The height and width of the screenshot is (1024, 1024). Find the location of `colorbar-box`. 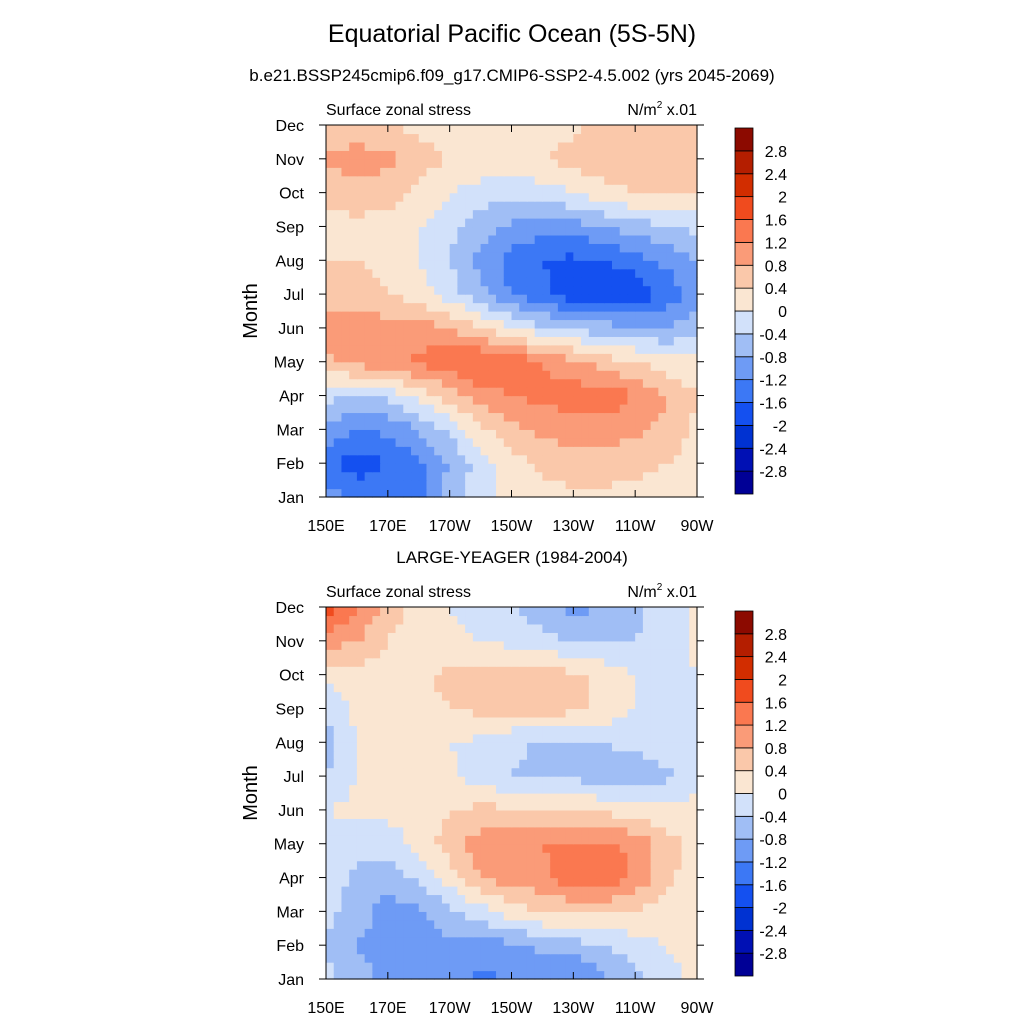

colorbar-box is located at coordinates (744, 759).